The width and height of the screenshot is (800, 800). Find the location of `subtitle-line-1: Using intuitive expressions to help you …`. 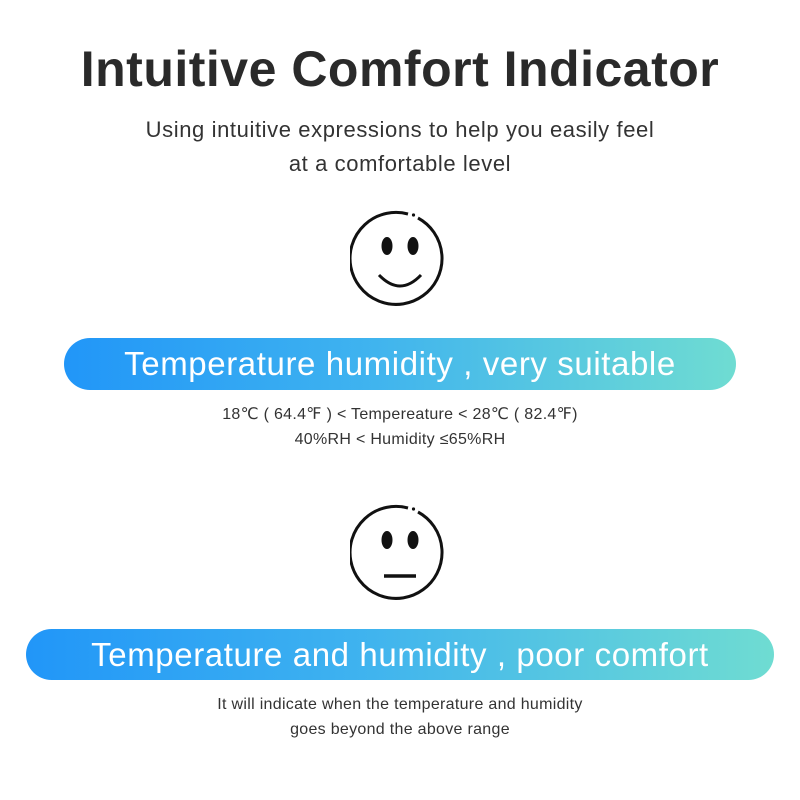

subtitle-line-1: Using intuitive expressions to help you … is located at coordinates (400, 129).